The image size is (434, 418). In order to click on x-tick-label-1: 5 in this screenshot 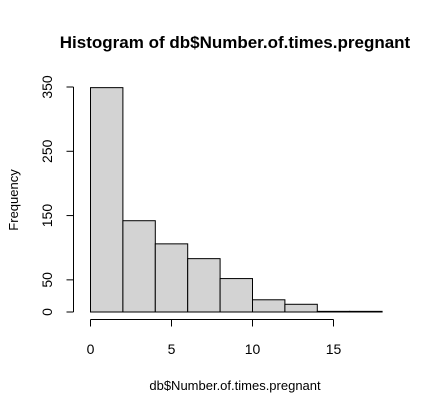, I will do `click(172, 349)`.